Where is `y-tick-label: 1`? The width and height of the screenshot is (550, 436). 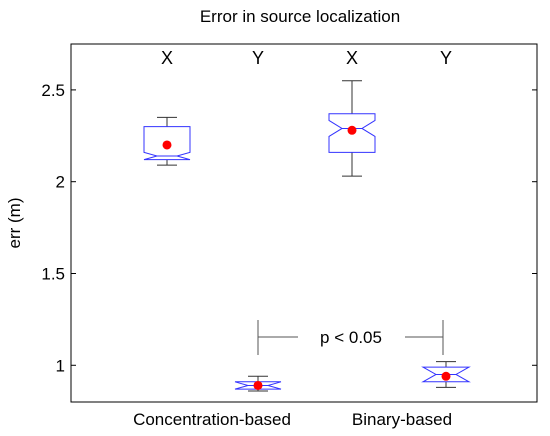 y-tick-label: 1 is located at coordinates (60, 365).